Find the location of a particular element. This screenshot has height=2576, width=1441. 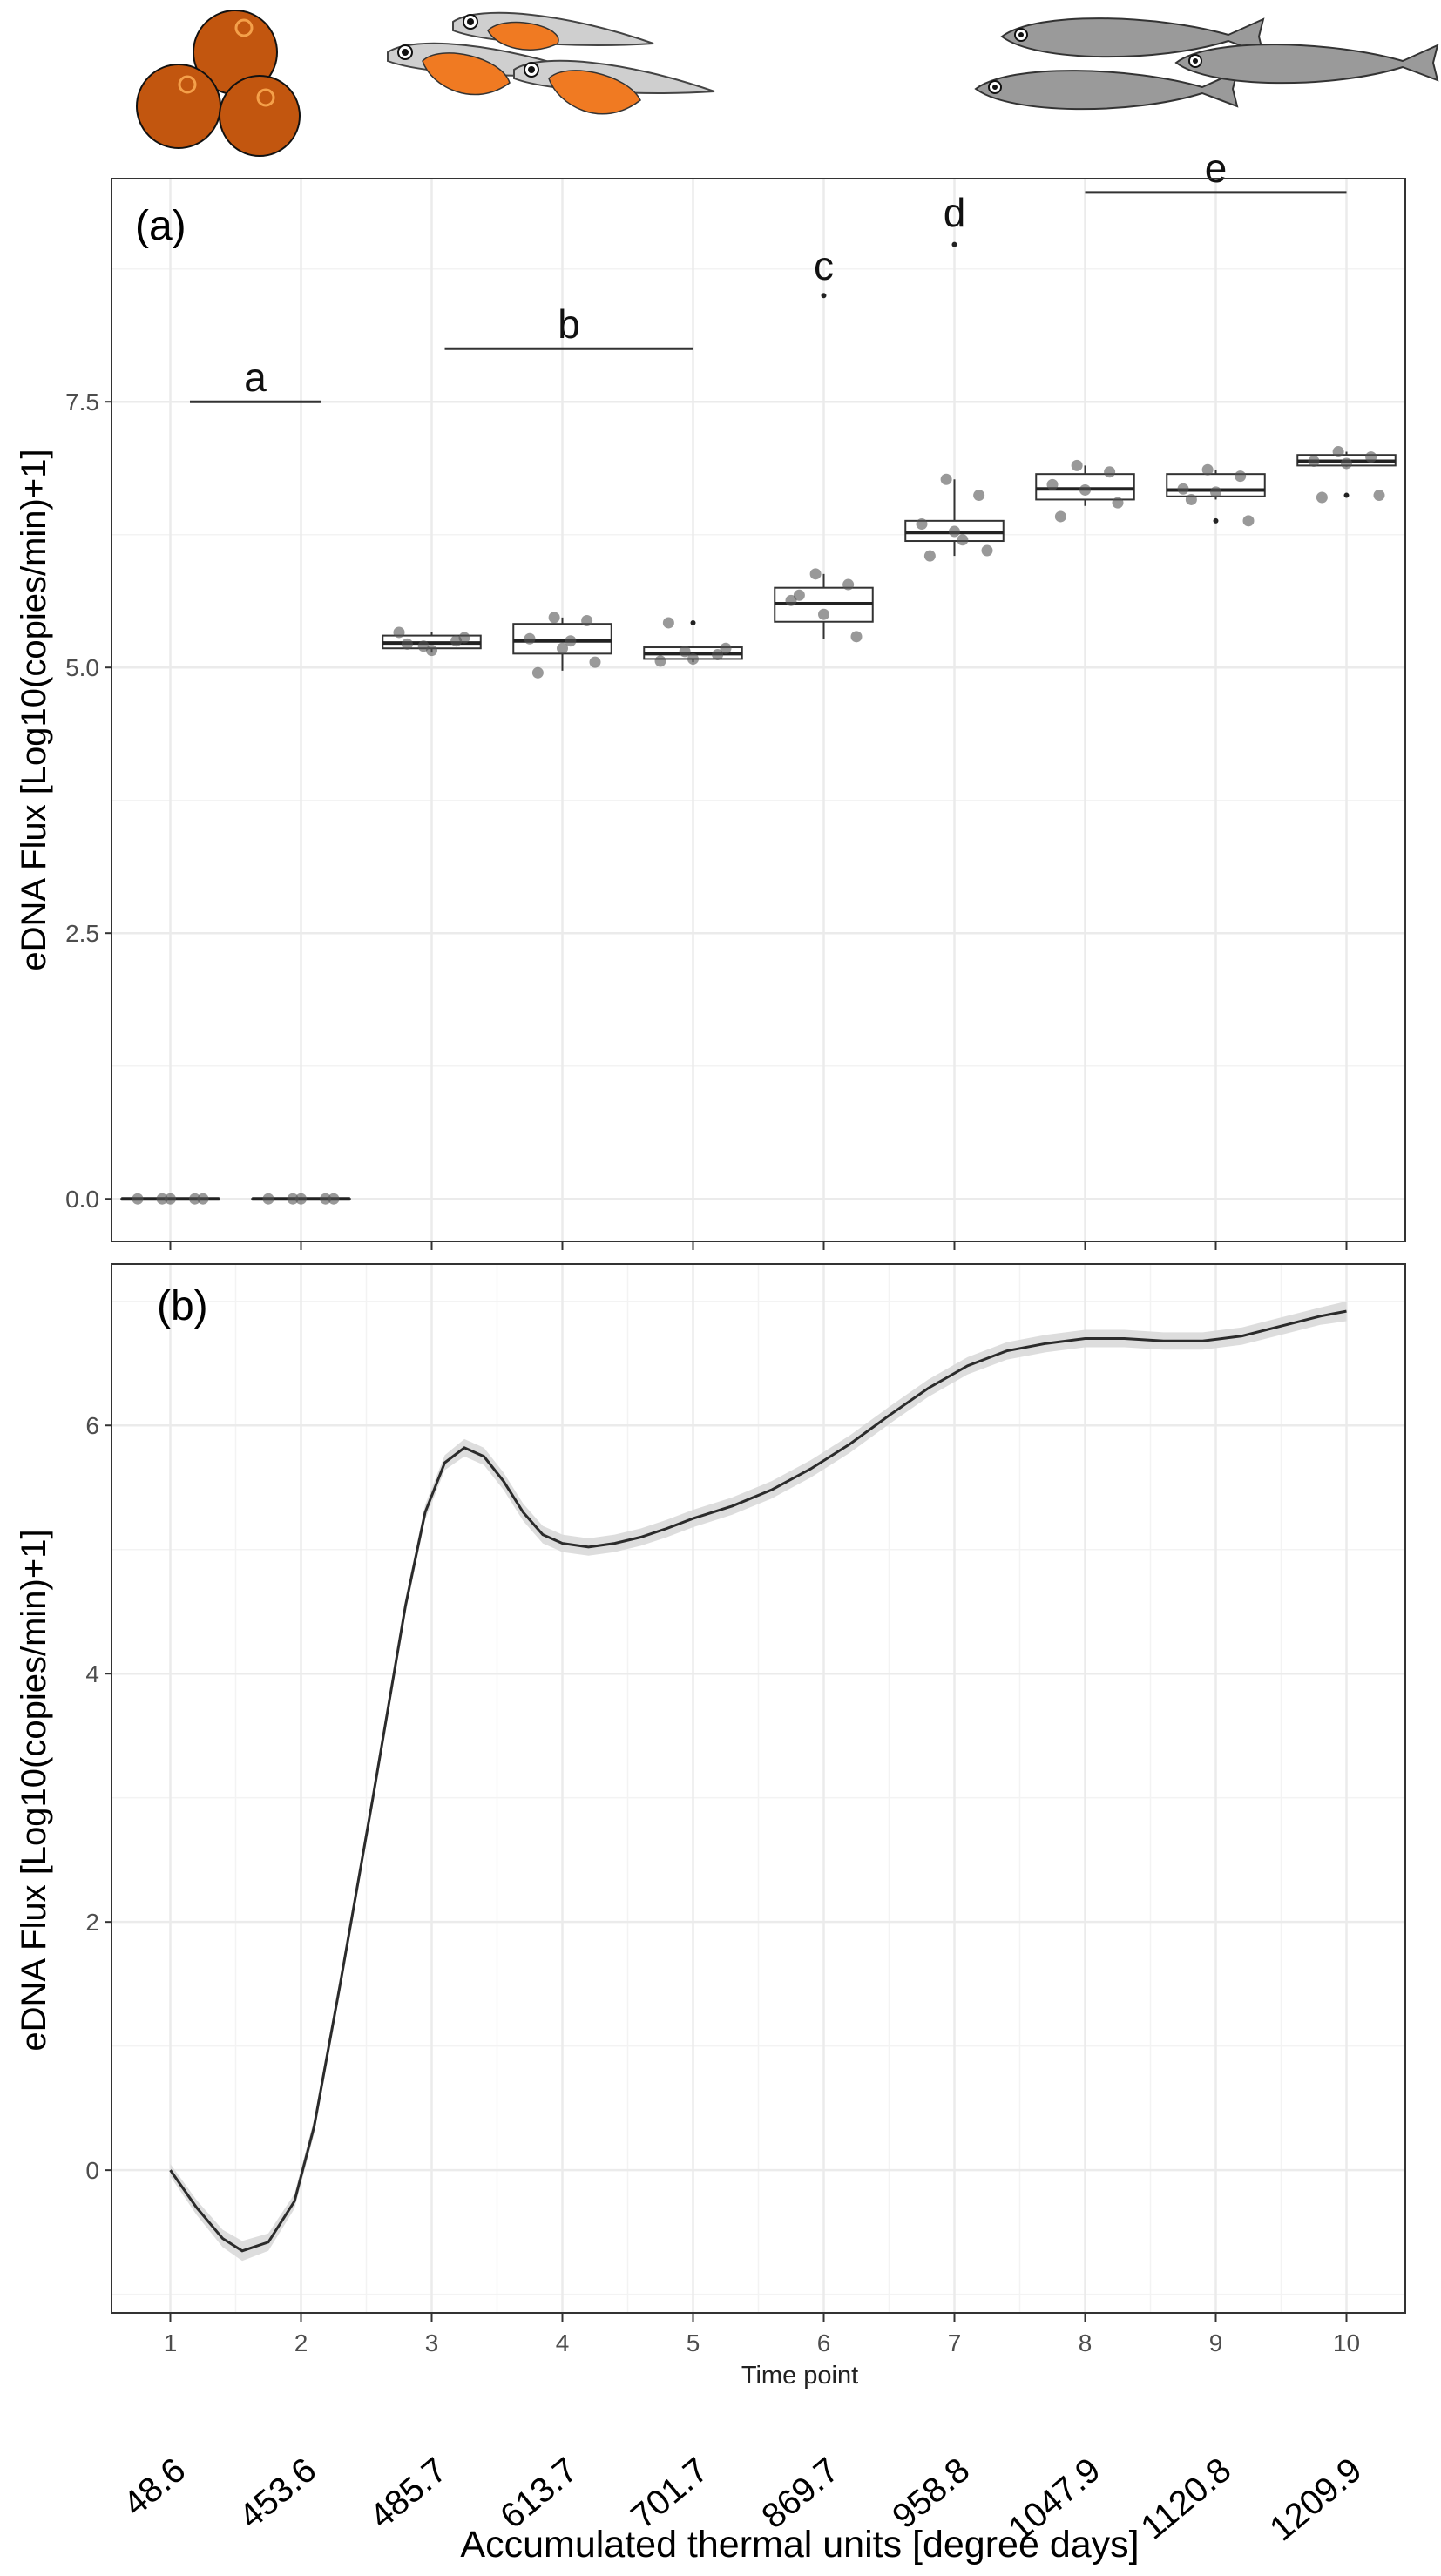

significance-letter: a is located at coordinates (255, 377).